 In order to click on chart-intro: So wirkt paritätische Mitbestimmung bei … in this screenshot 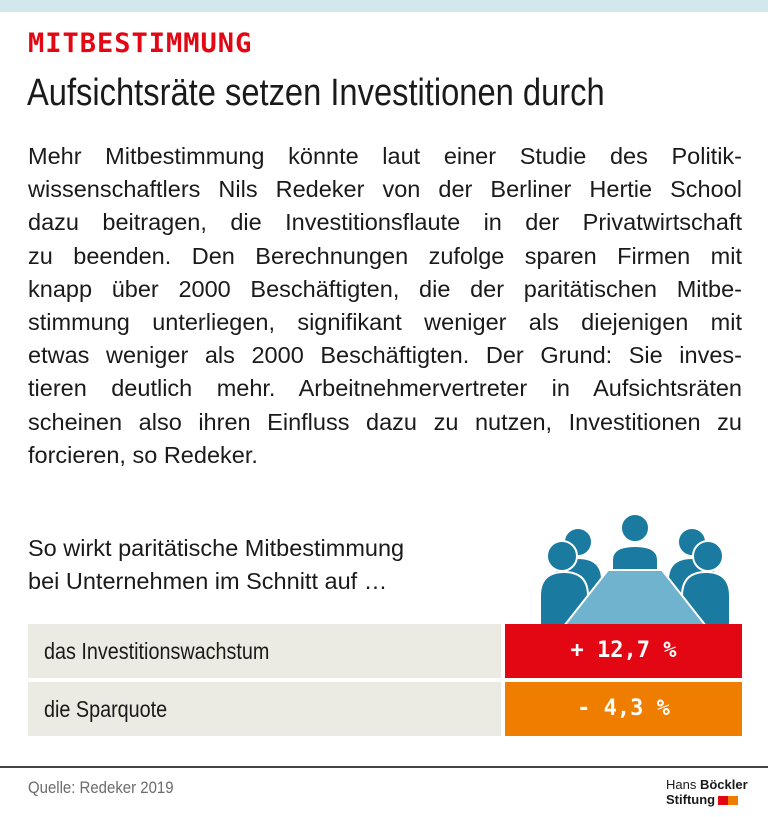, I will do `click(216, 565)`.